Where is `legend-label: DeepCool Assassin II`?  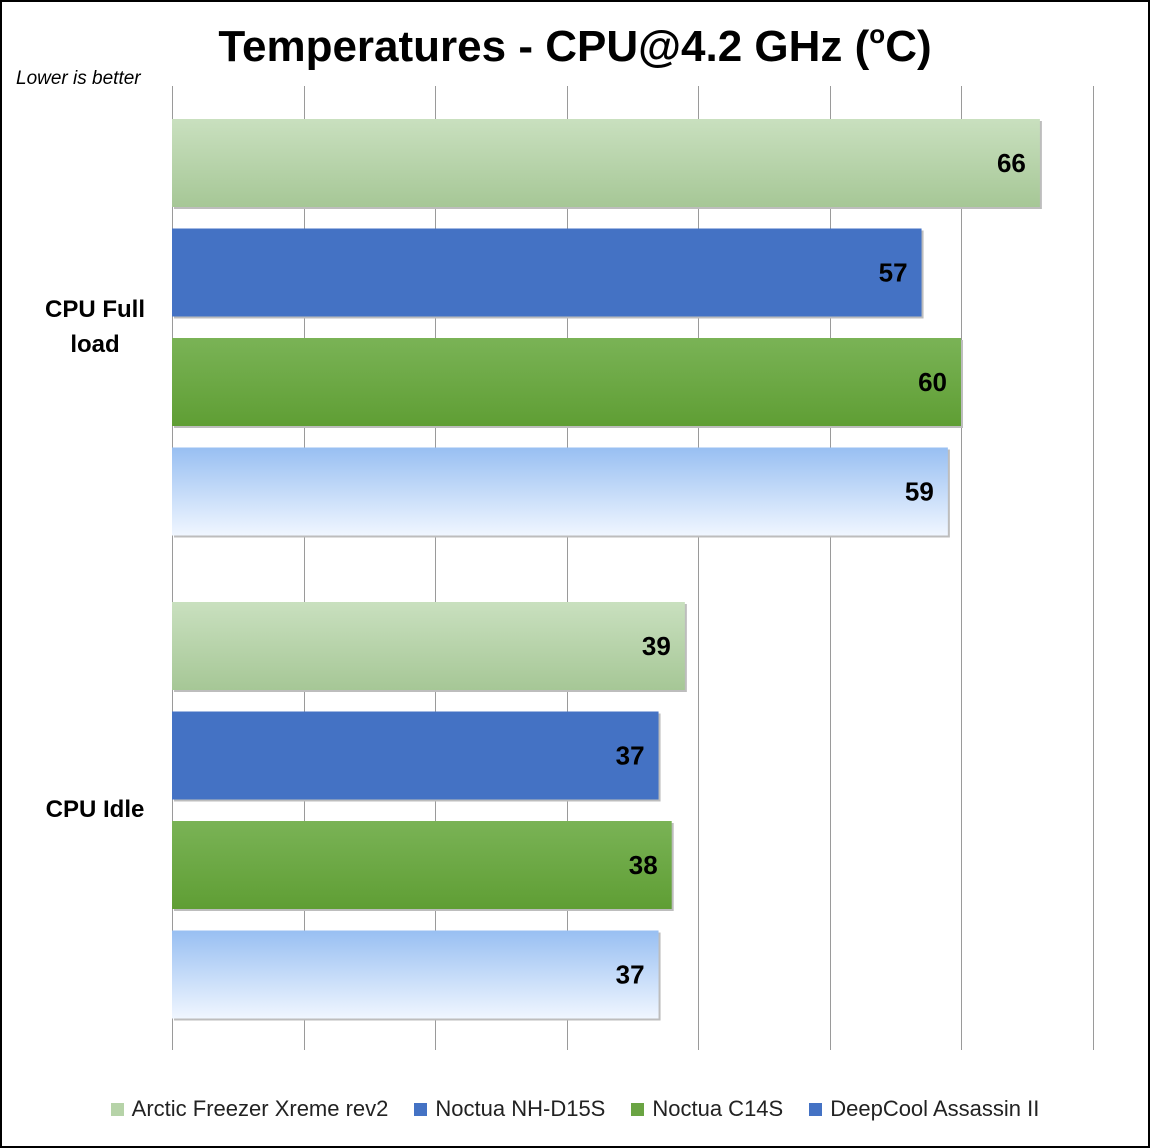
legend-label: DeepCool Assassin II is located at coordinates (935, 1108).